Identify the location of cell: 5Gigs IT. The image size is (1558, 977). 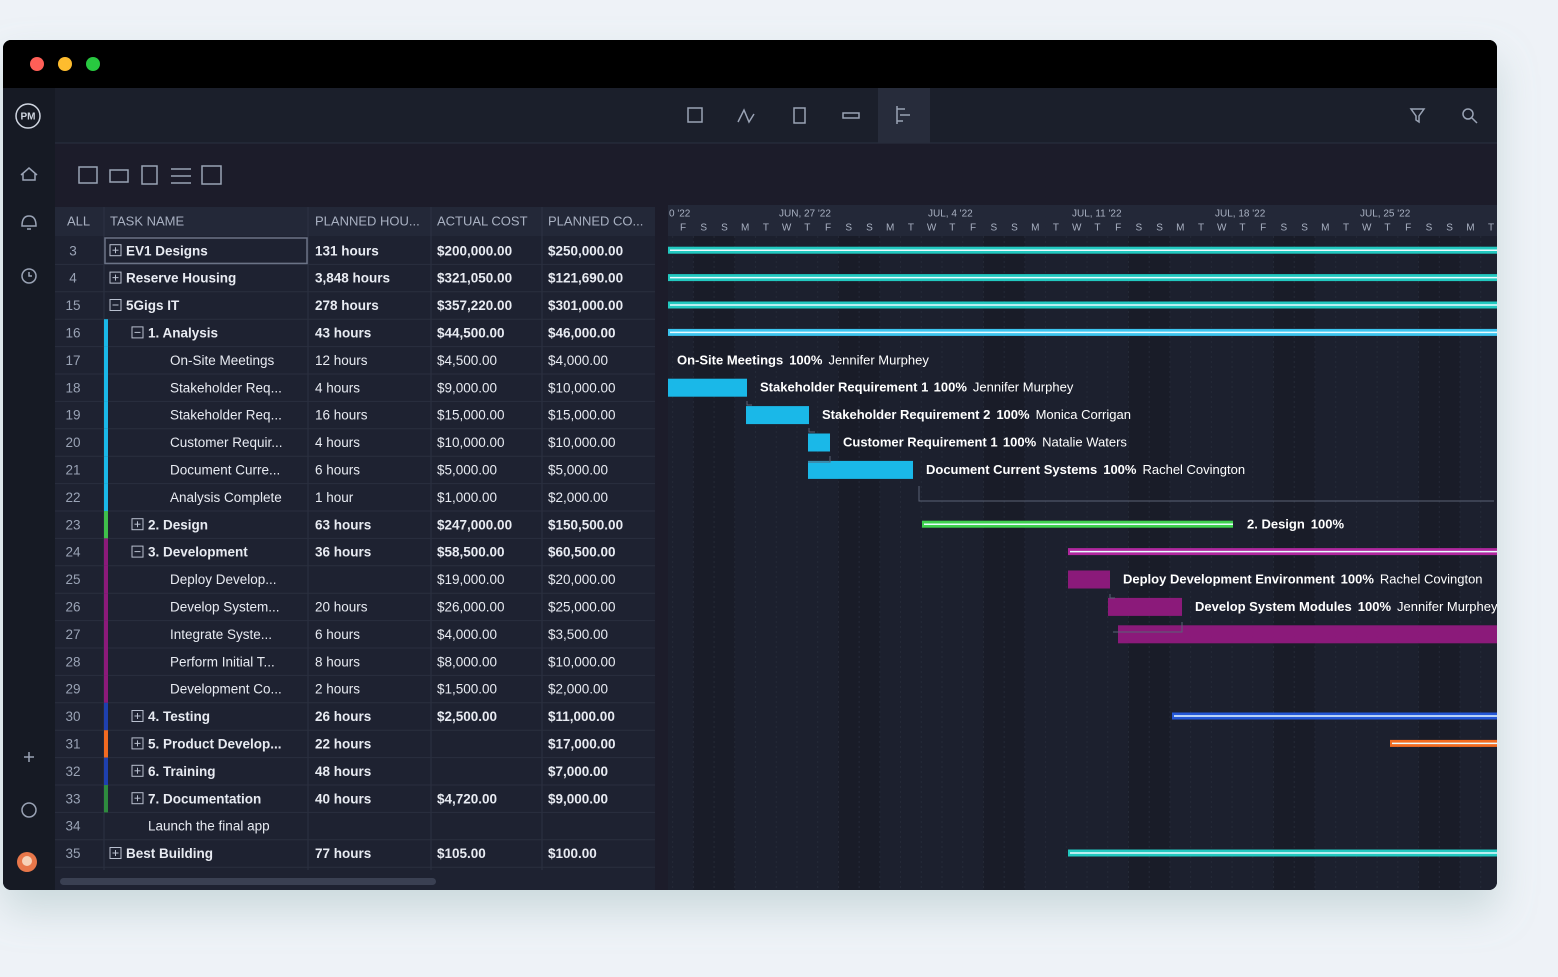
(153, 305).